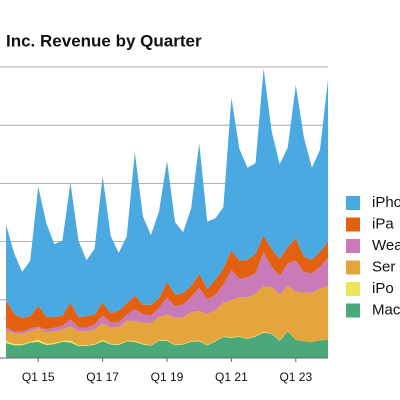 The width and height of the screenshot is (400, 400). I want to click on x-tick-label: Q1 23, so click(295, 377).